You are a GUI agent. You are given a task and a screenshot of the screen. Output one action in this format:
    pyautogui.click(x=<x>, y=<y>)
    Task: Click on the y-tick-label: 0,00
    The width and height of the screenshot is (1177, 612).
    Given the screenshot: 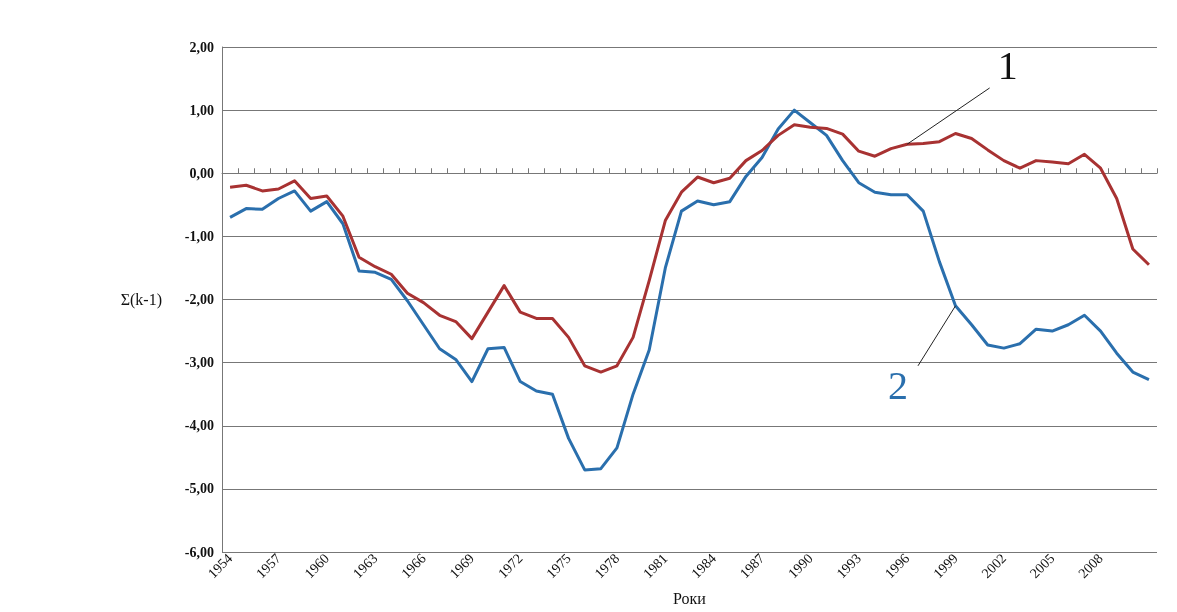 What is the action you would take?
    pyautogui.click(x=201, y=173)
    